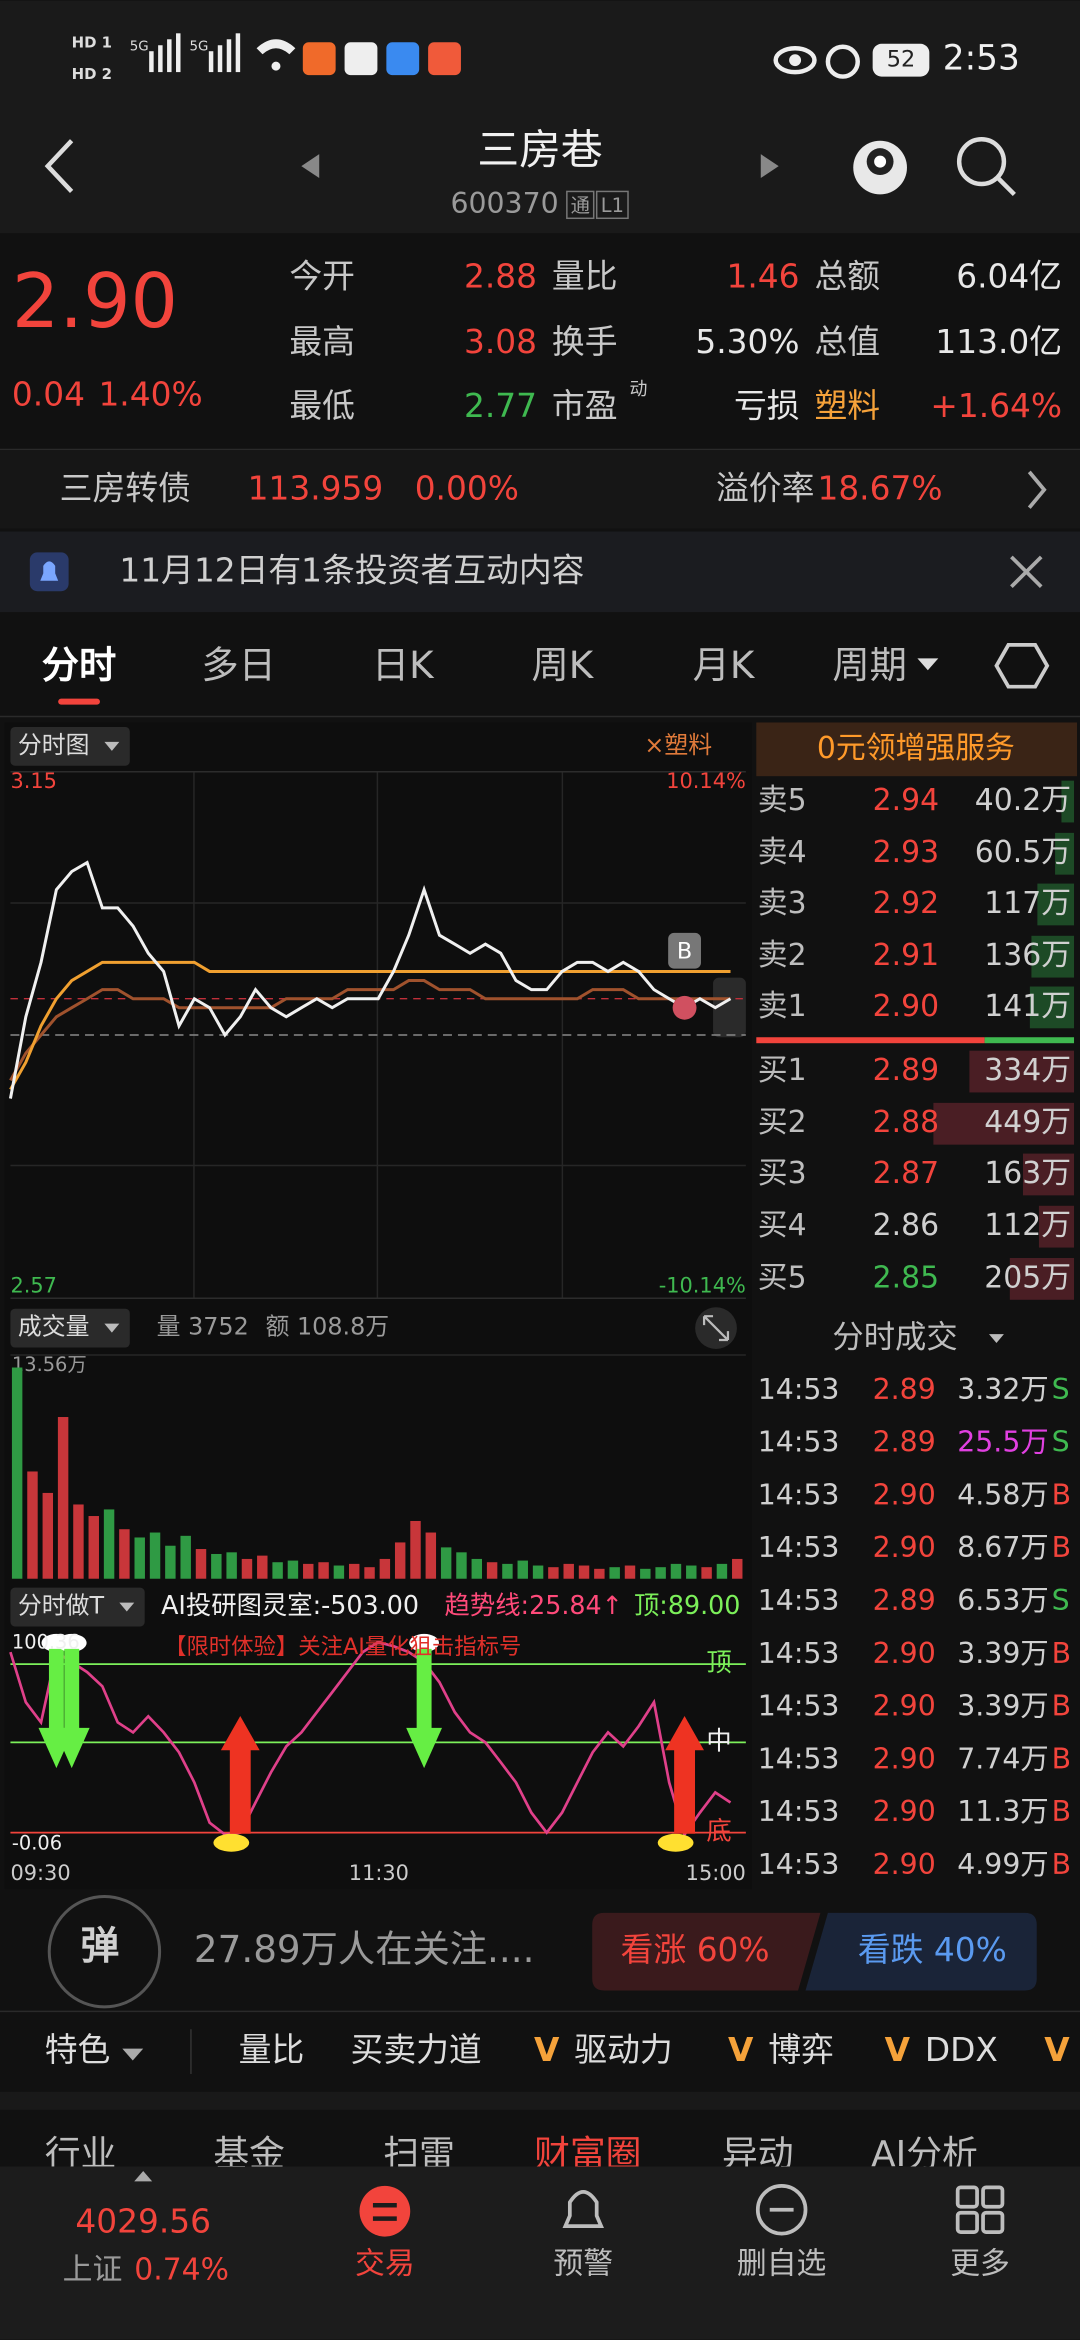  Describe the element at coordinates (1026, 572) in the screenshot. I see `close-notice` at that location.